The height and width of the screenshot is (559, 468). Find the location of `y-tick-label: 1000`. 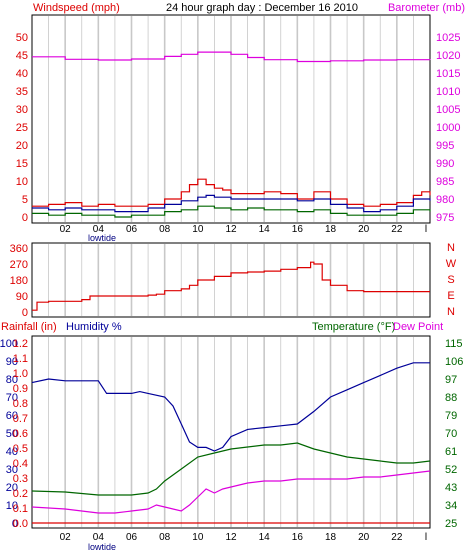

y-tick-label: 1000 is located at coordinates (448, 128).